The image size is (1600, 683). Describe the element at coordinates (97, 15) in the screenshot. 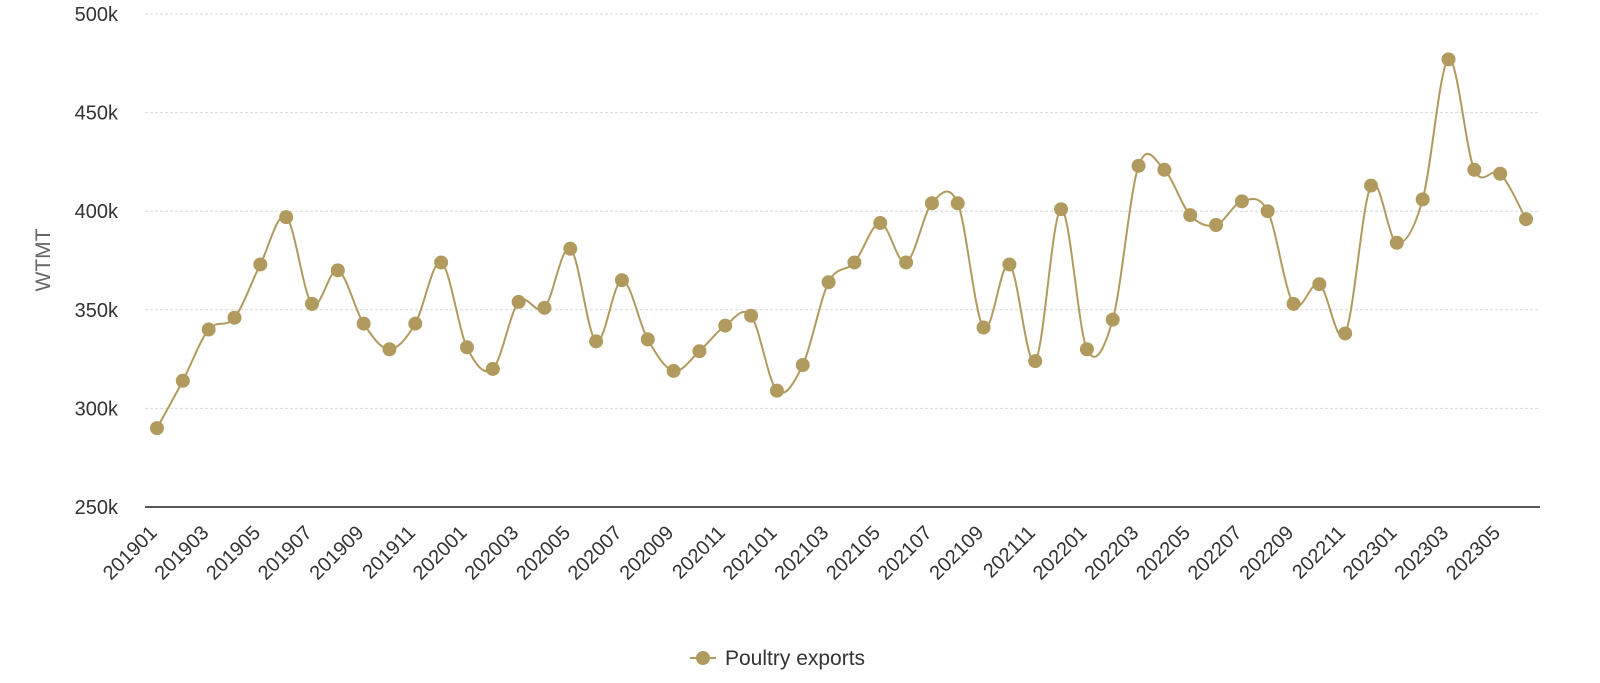

I see `y-tick-label: 500k` at that location.